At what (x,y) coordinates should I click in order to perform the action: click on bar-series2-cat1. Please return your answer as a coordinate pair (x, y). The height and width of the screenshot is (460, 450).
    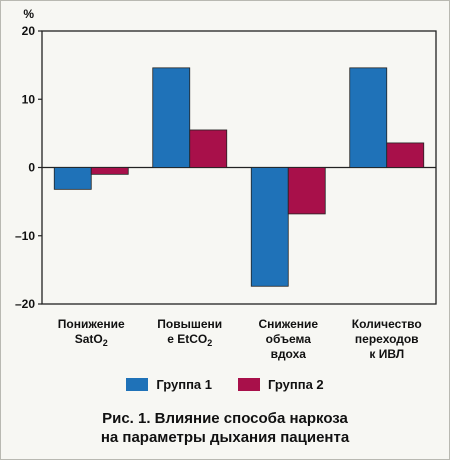
    Looking at the image, I should click on (109, 171).